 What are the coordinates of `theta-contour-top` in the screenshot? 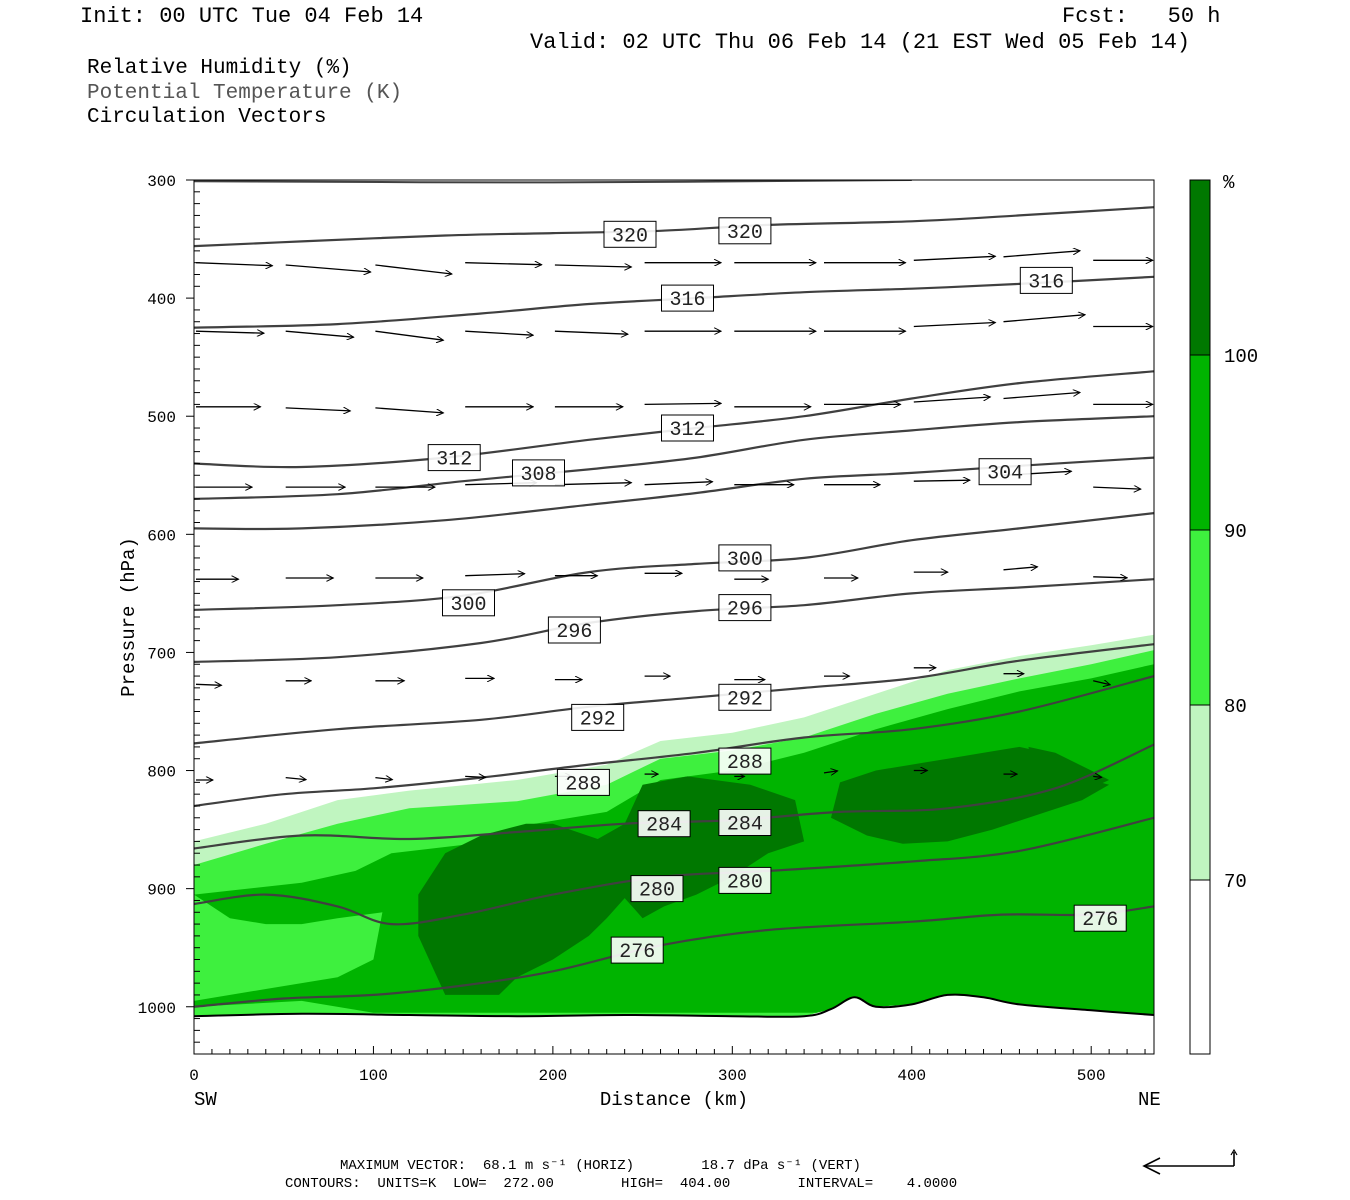 It's located at (553, 182).